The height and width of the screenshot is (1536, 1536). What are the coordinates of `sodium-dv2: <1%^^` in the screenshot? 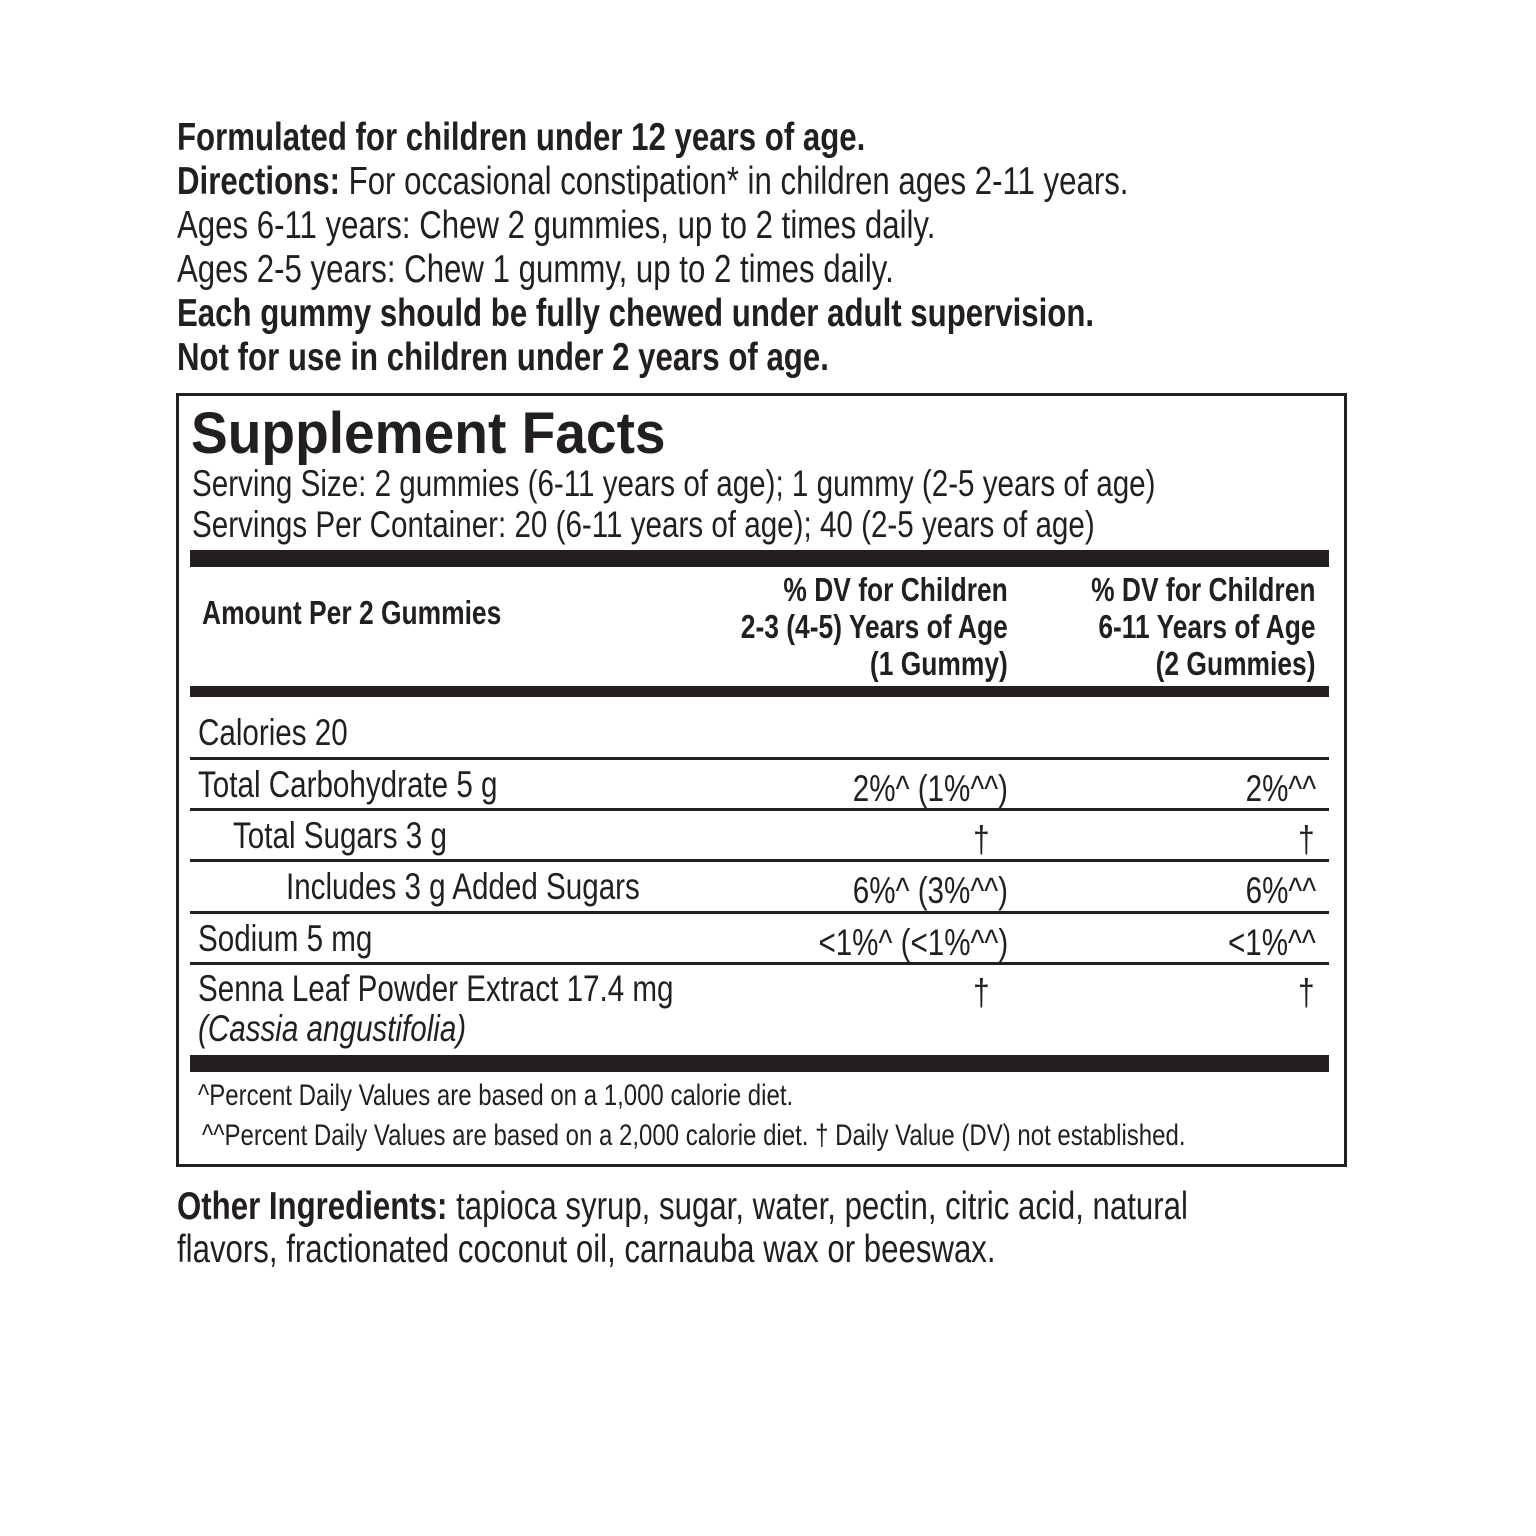 It's located at (1272, 942).